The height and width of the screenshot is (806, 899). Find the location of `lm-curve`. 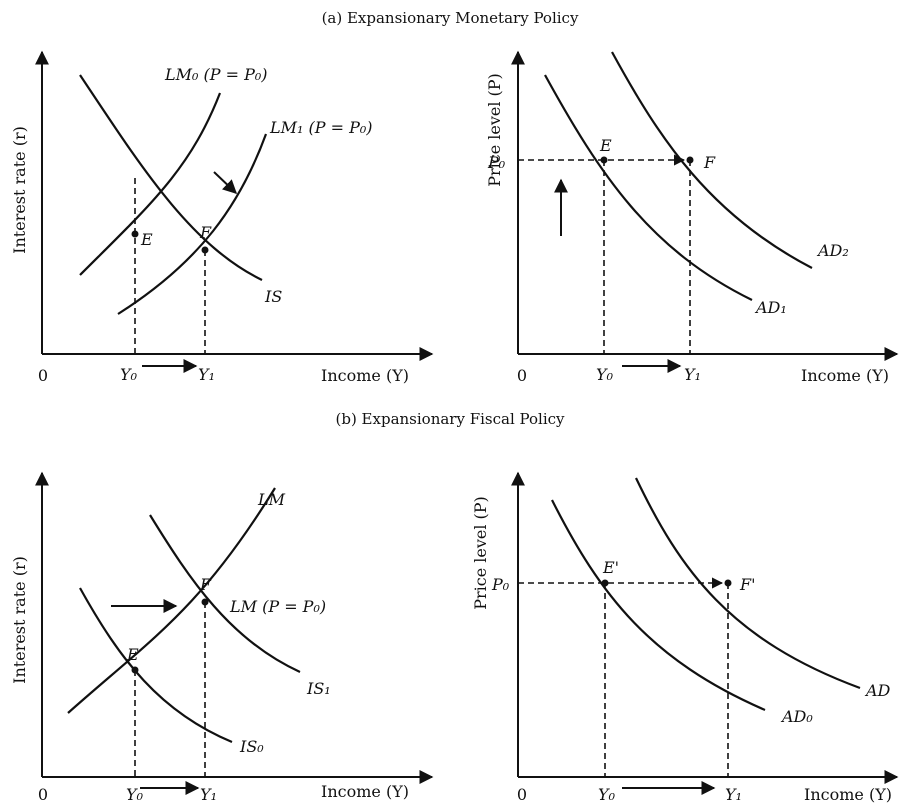

lm-curve is located at coordinates (171, 600).